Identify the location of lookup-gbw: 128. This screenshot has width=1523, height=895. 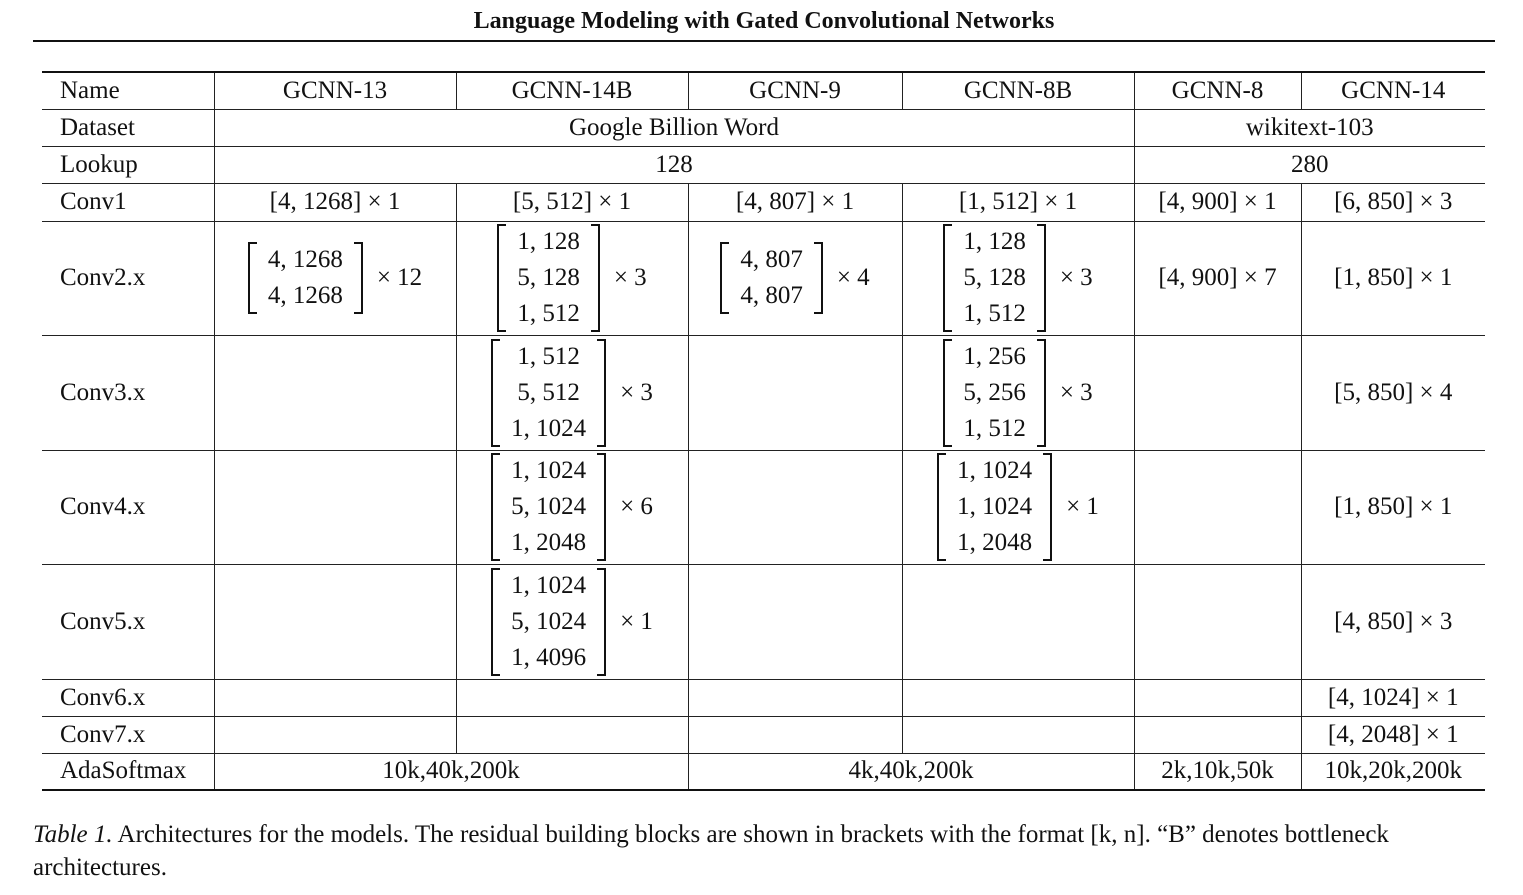
(674, 164).